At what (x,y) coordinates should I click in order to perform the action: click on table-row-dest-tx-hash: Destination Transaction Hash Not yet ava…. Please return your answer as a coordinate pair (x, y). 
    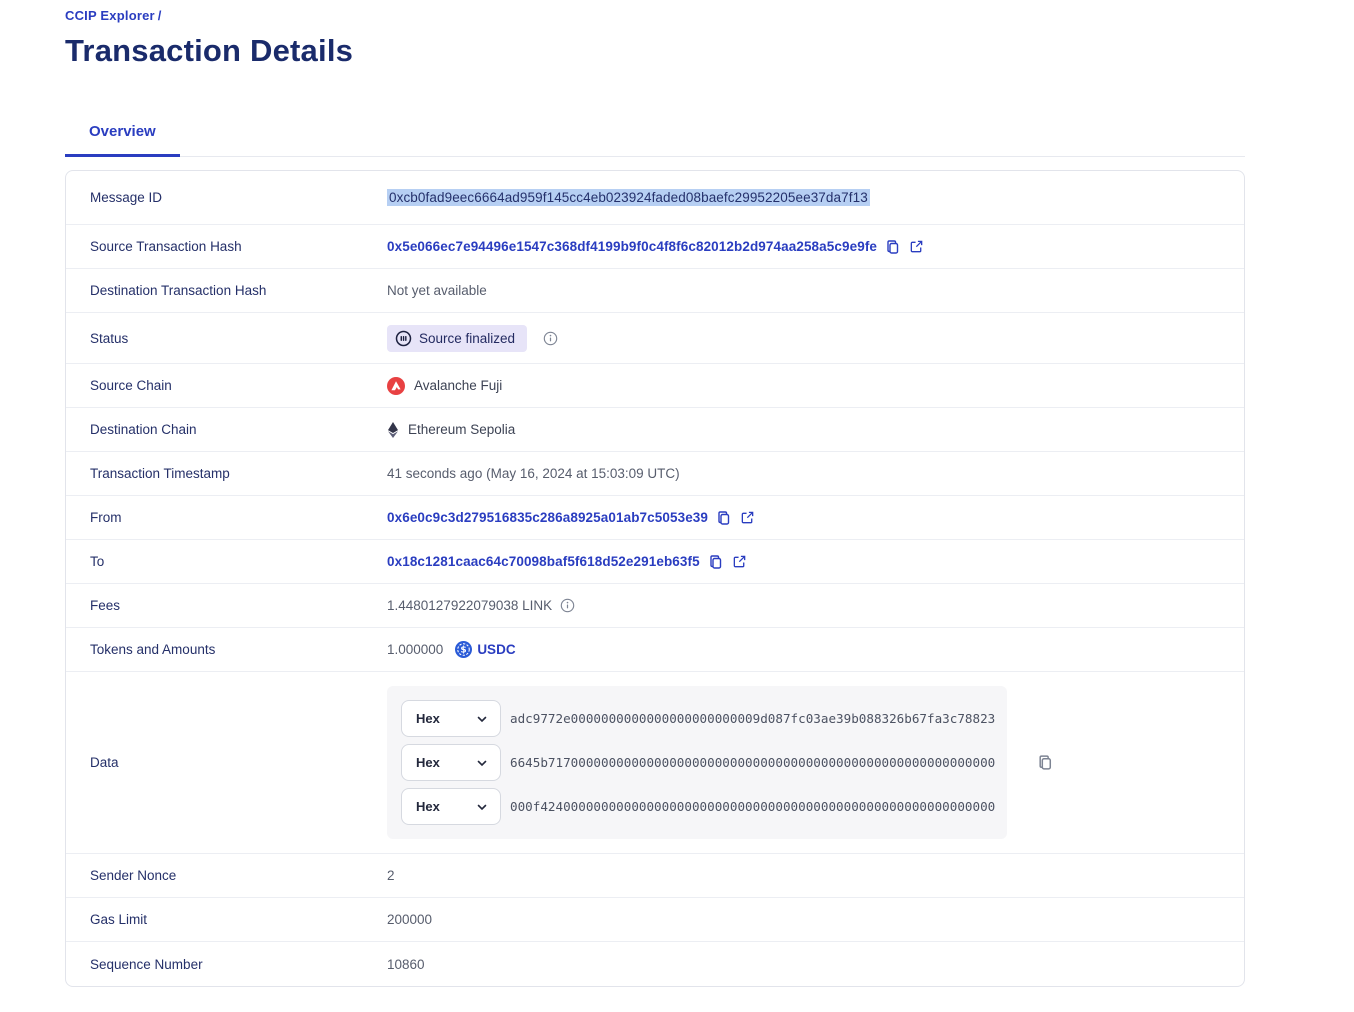
    Looking at the image, I should click on (655, 291).